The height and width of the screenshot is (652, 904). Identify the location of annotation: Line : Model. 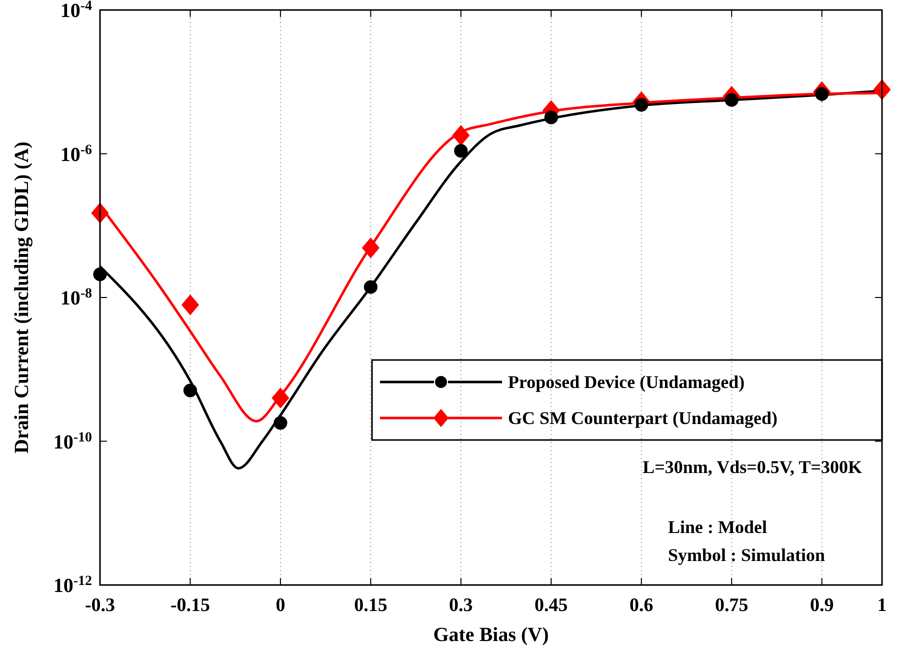
(717, 527).